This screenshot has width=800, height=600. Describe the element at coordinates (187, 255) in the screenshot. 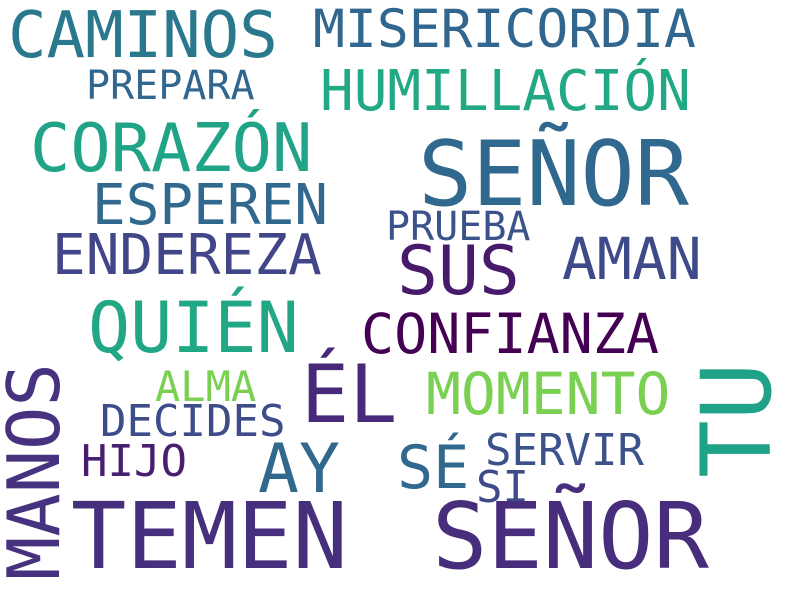

I see `word-endereza: ENDEREZA` at that location.